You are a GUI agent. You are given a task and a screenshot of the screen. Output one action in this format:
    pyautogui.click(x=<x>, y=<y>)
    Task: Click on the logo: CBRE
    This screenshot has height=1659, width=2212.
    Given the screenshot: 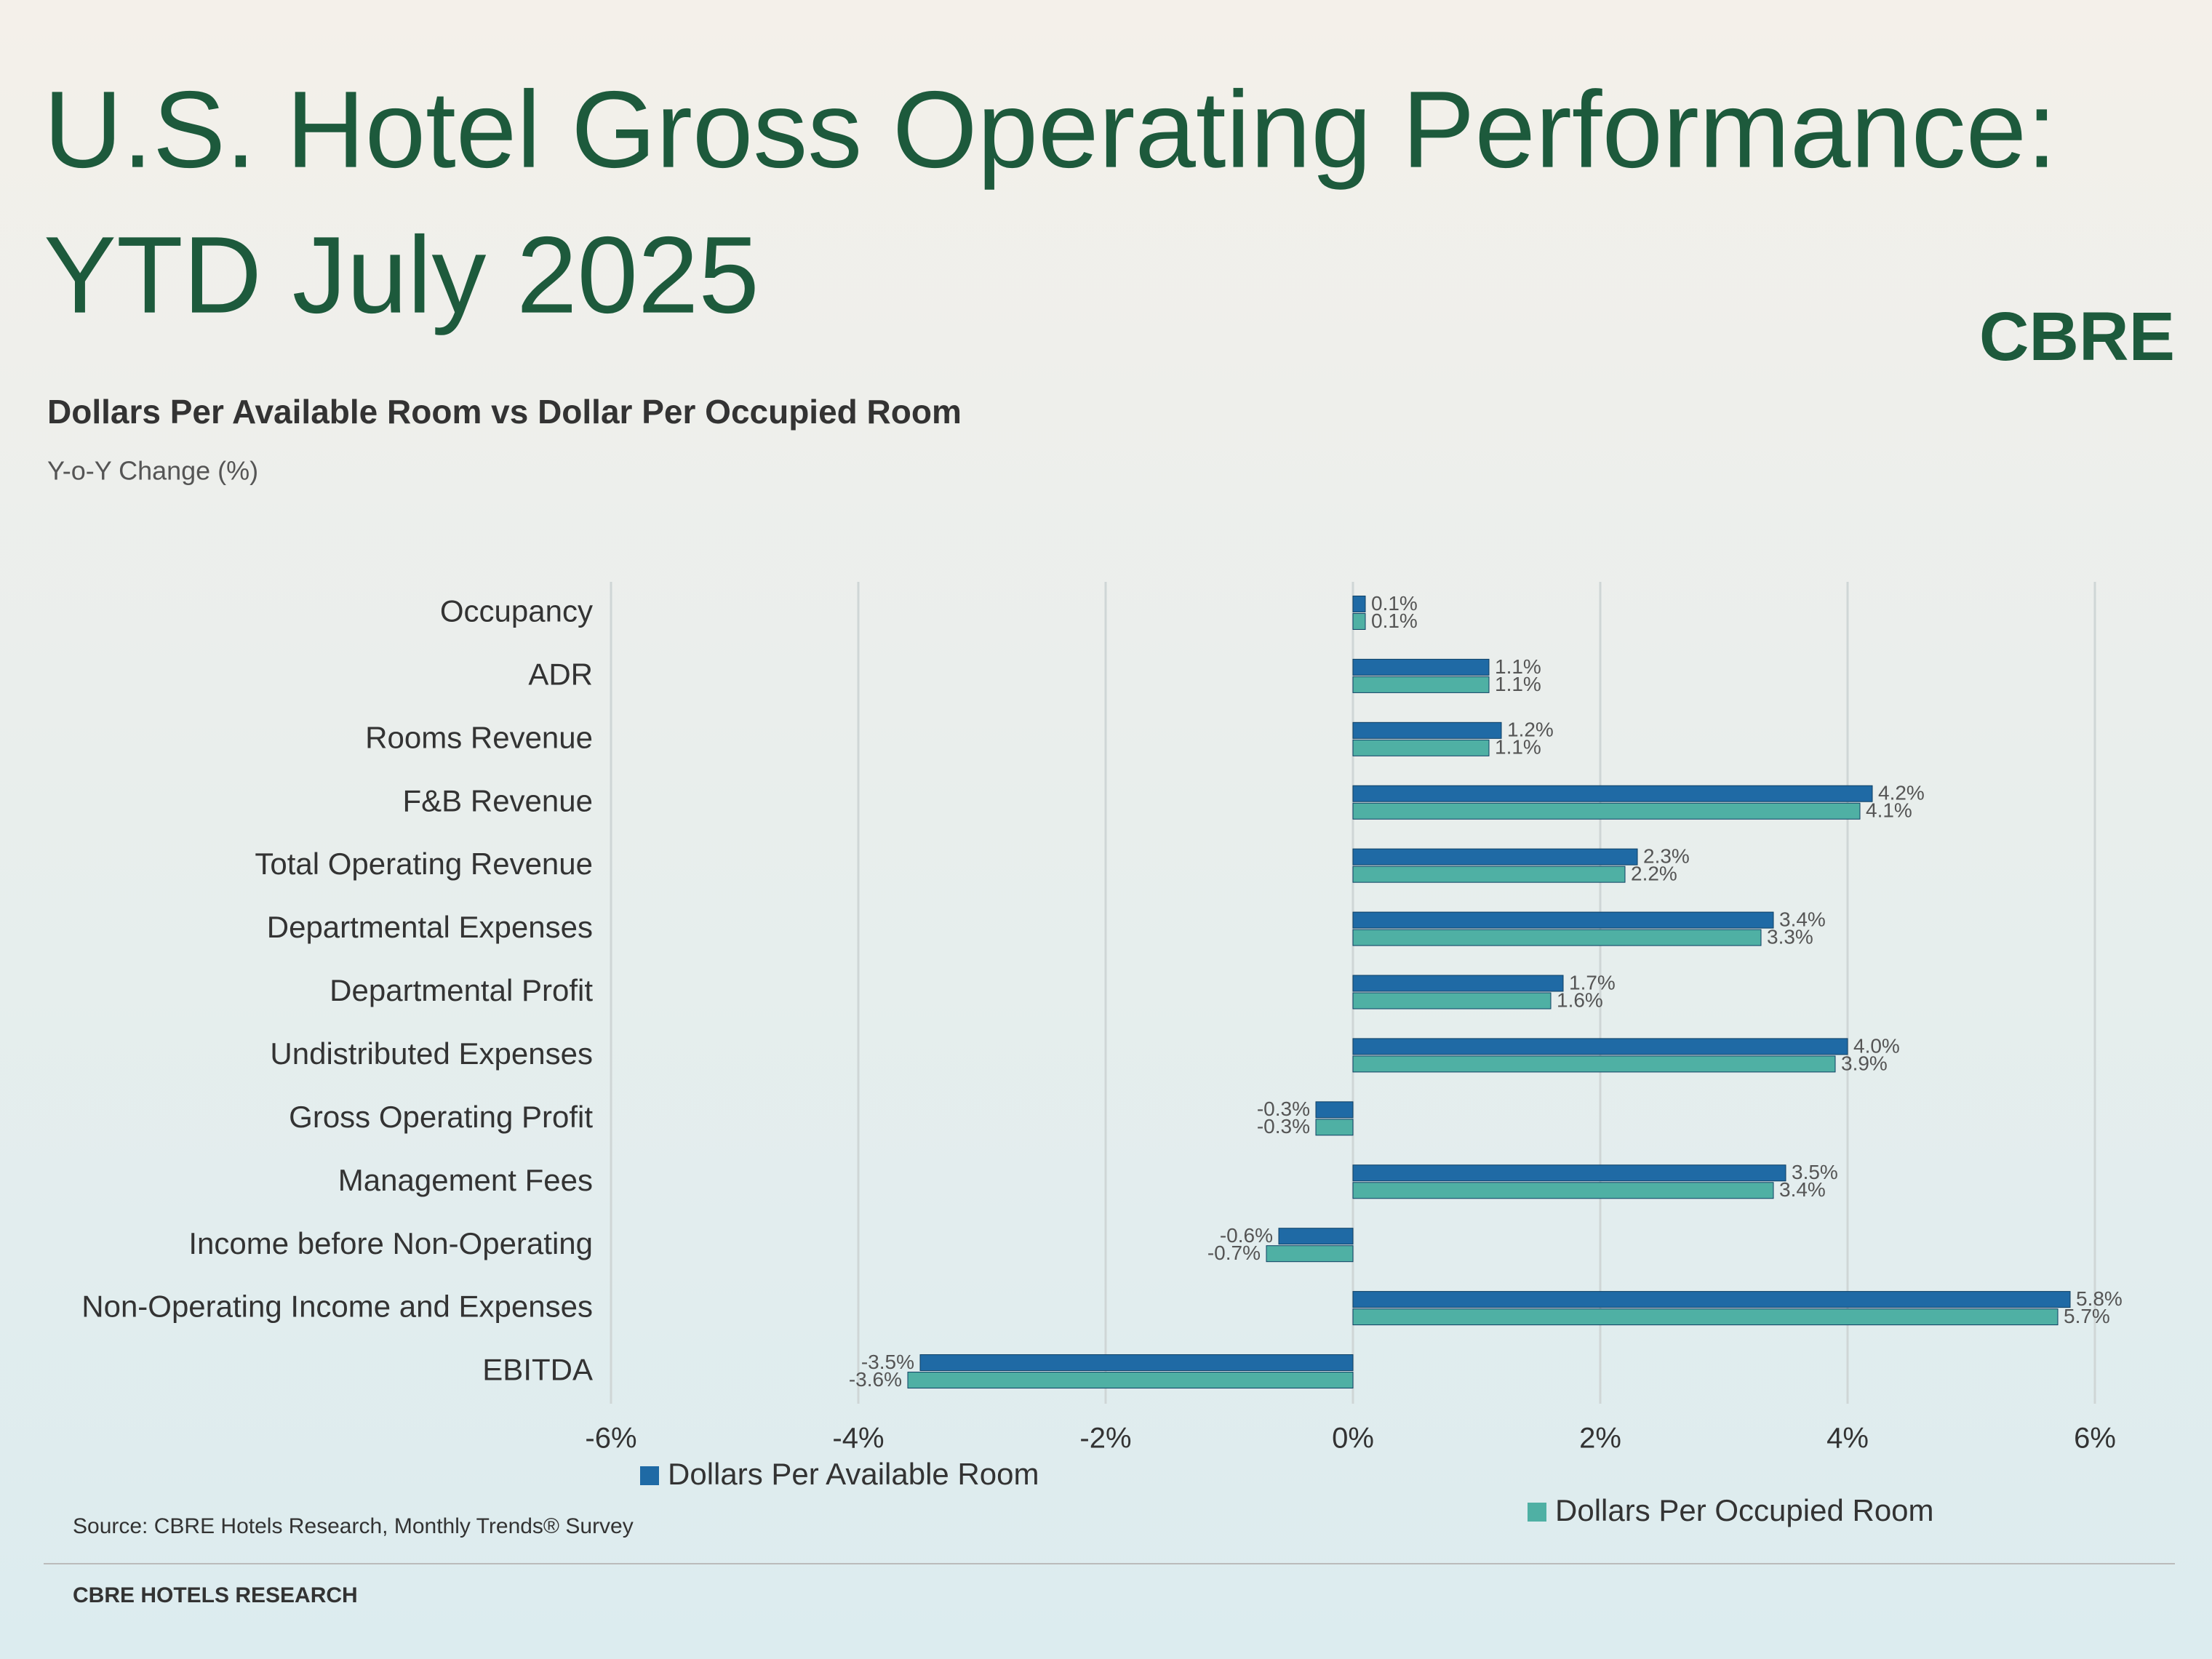 What is the action you would take?
    pyautogui.click(x=2077, y=336)
    